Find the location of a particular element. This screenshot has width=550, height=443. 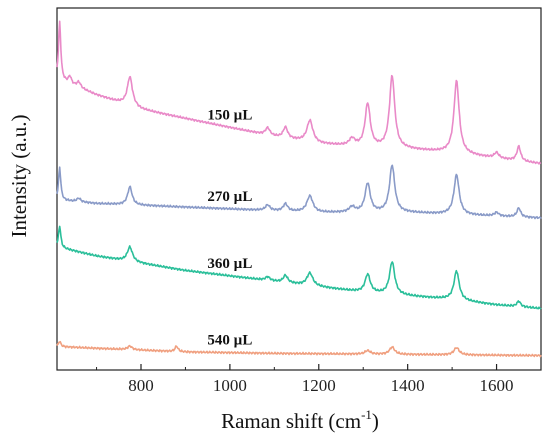

series-label-3: 360 µL is located at coordinates (229, 264).